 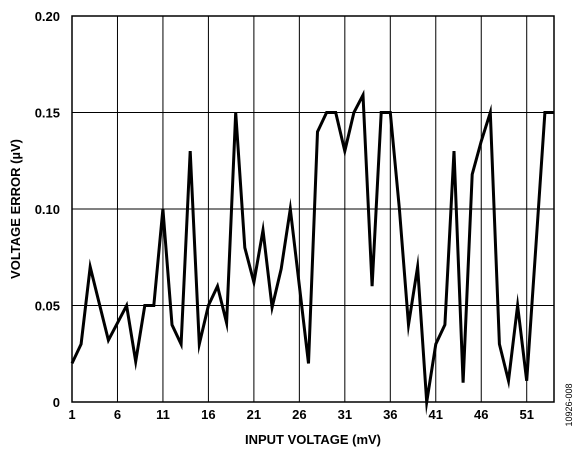 I want to click on x-tick-label: 16, so click(x=208, y=414).